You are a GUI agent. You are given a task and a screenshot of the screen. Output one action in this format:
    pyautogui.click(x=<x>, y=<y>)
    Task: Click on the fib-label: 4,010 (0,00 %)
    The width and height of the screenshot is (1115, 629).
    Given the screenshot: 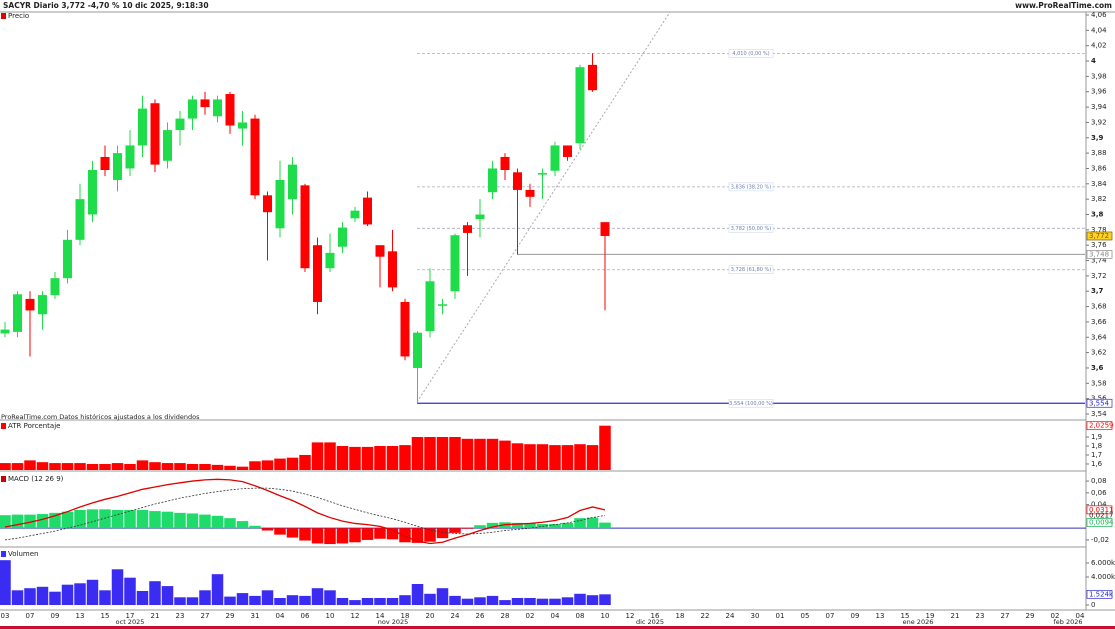 What is the action you would take?
    pyautogui.click(x=750, y=54)
    